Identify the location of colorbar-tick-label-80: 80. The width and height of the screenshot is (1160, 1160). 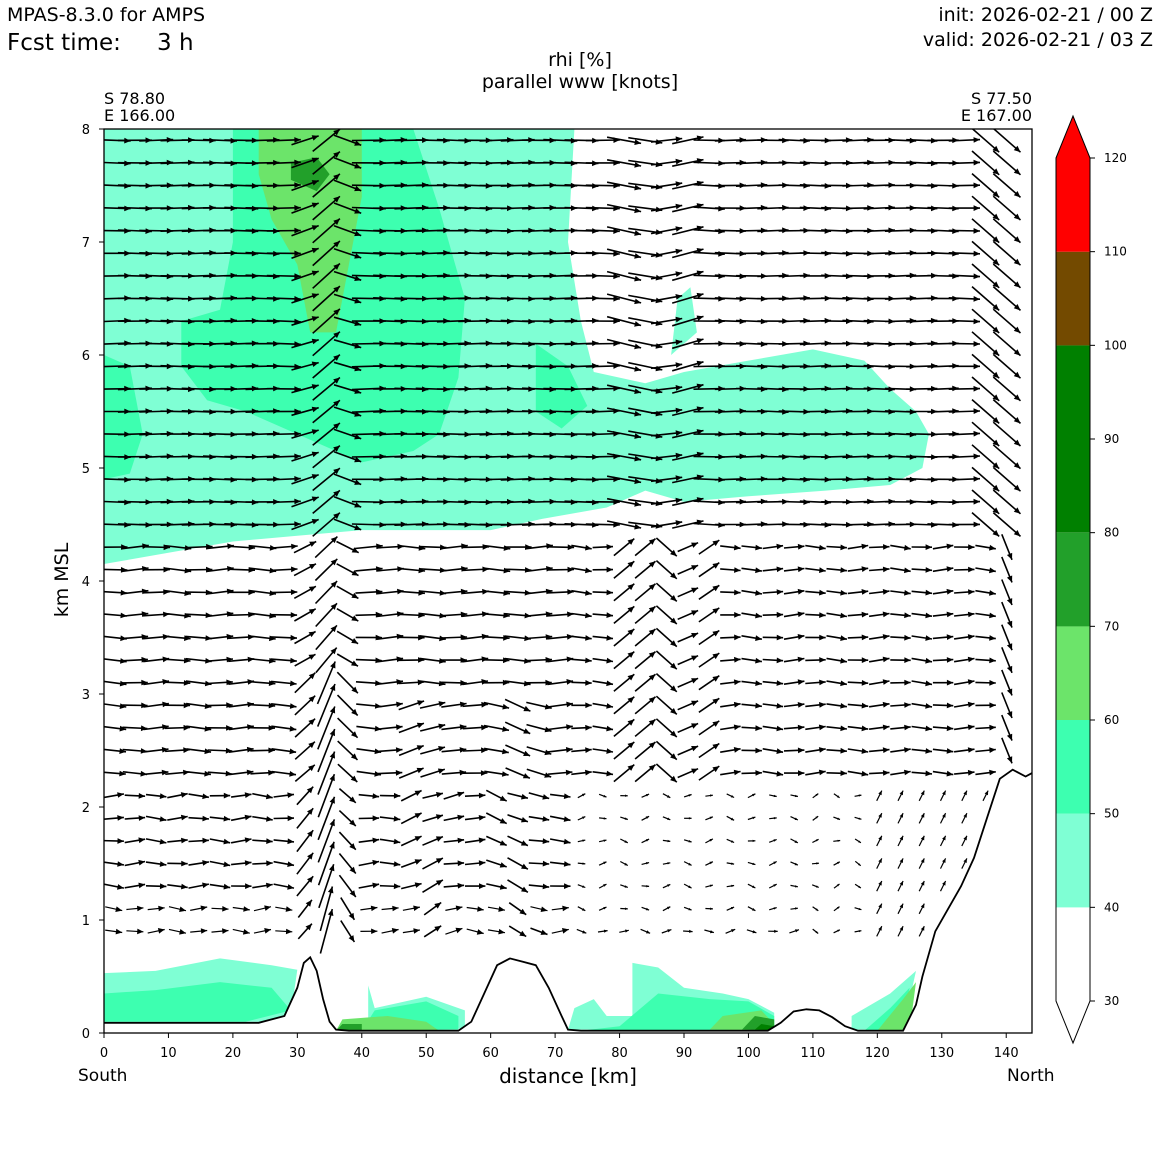
(1111, 533).